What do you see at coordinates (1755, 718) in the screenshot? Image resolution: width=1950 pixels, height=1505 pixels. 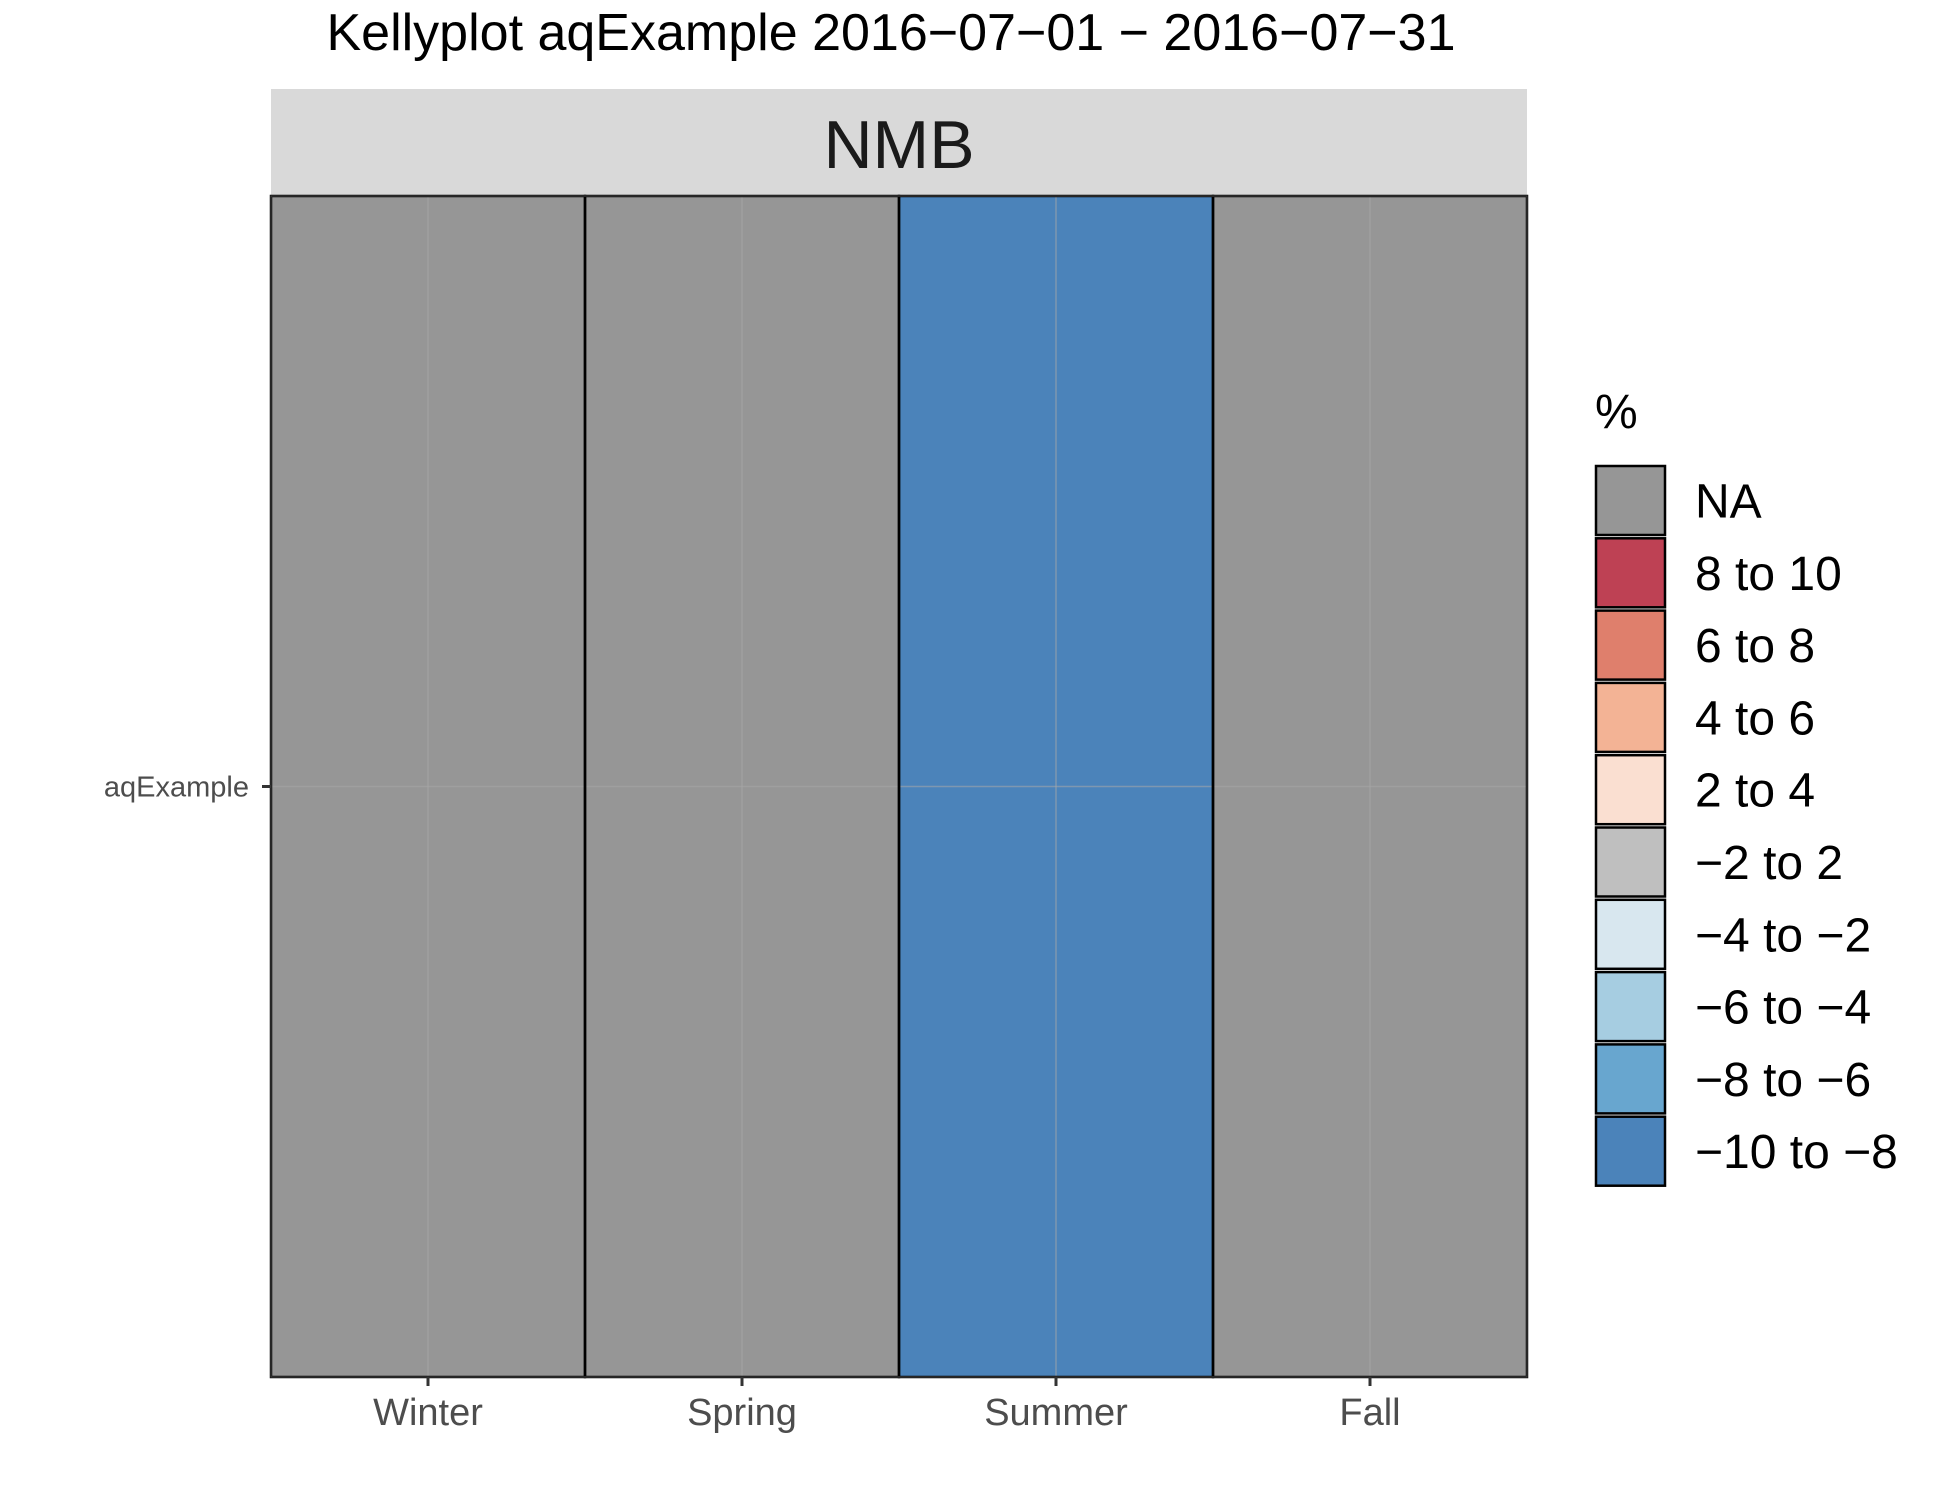 I see `legend-label: 4 to 6` at bounding box center [1755, 718].